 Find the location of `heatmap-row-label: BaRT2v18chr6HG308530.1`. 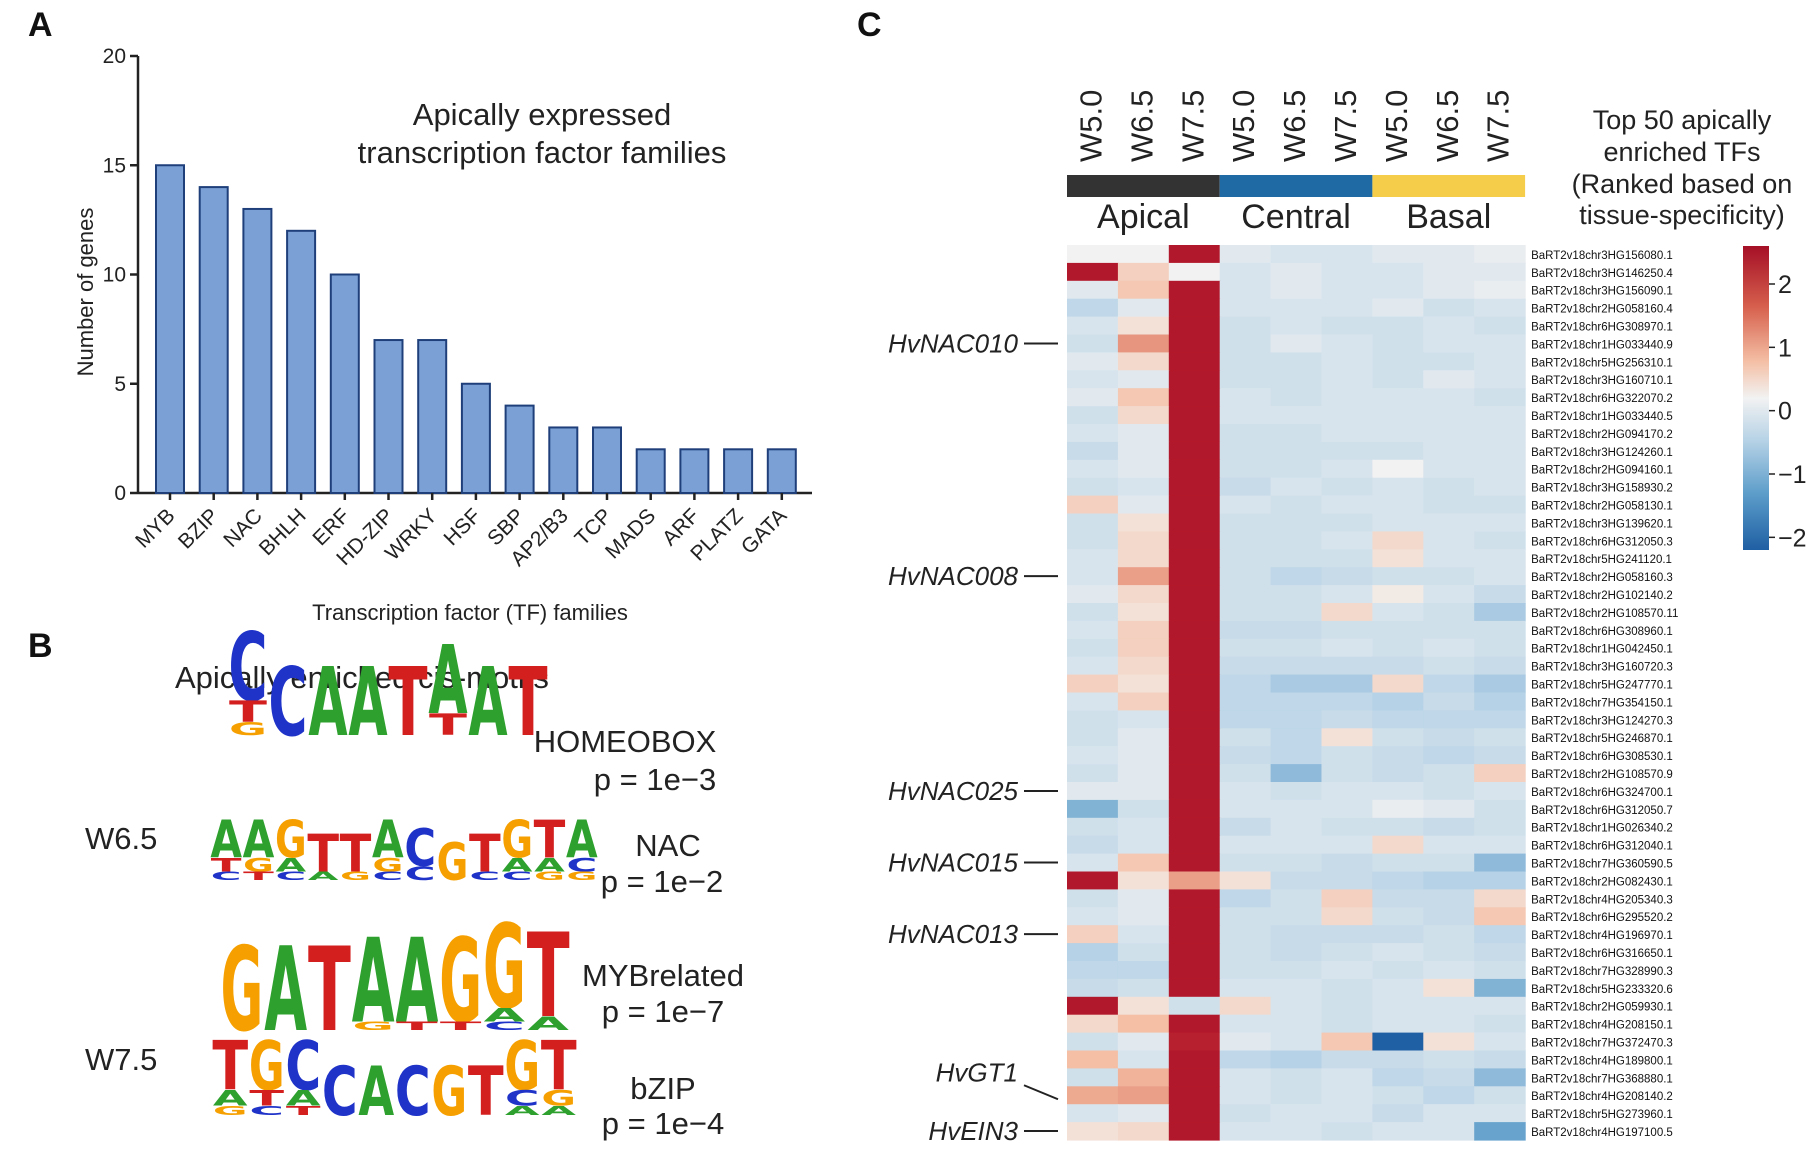

heatmap-row-label: BaRT2v18chr6HG308530.1 is located at coordinates (1602, 757).